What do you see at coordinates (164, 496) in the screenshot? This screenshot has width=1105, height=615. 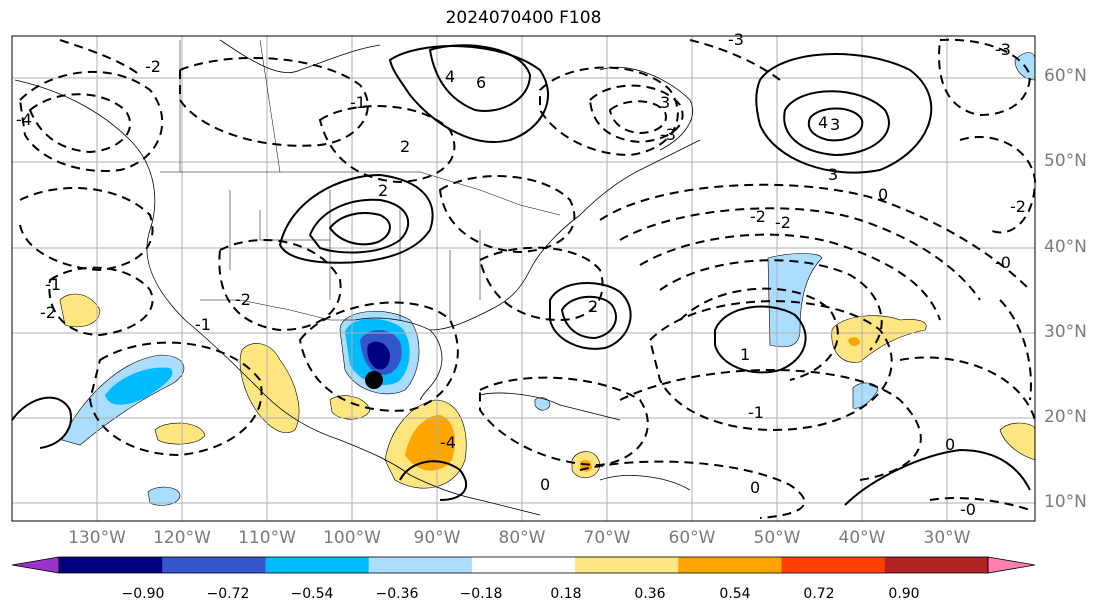 I see `pacific-neg-small` at bounding box center [164, 496].